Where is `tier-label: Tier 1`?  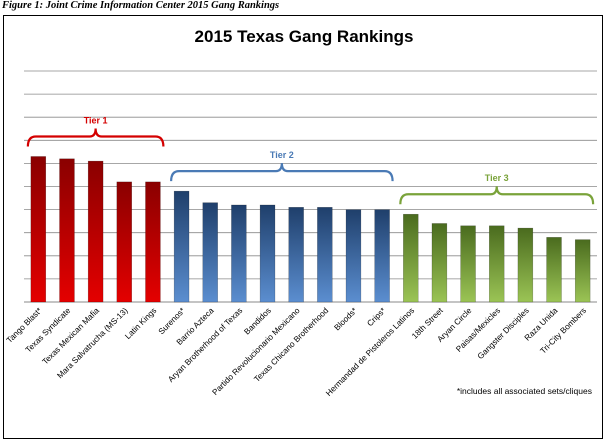
tier-label: Tier 1 is located at coordinates (96, 120).